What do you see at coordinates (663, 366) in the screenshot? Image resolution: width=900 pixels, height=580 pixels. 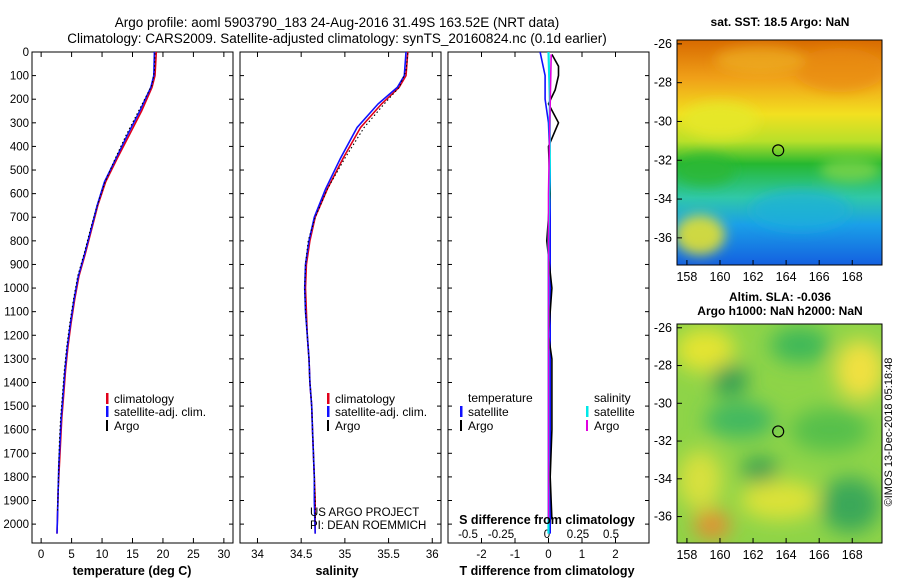 I see `map-y-tick-label: -28` at bounding box center [663, 366].